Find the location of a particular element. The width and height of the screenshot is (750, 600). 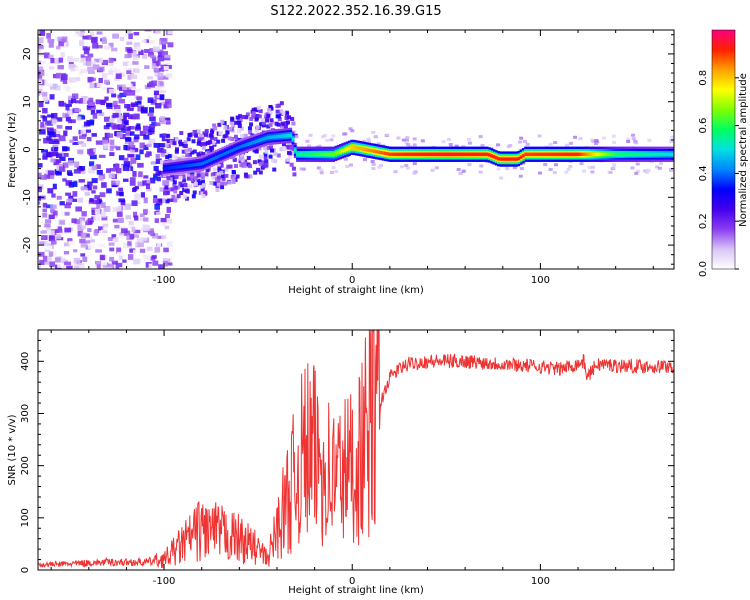

spectrogram-x-tick-label: 0 is located at coordinates (352, 280).